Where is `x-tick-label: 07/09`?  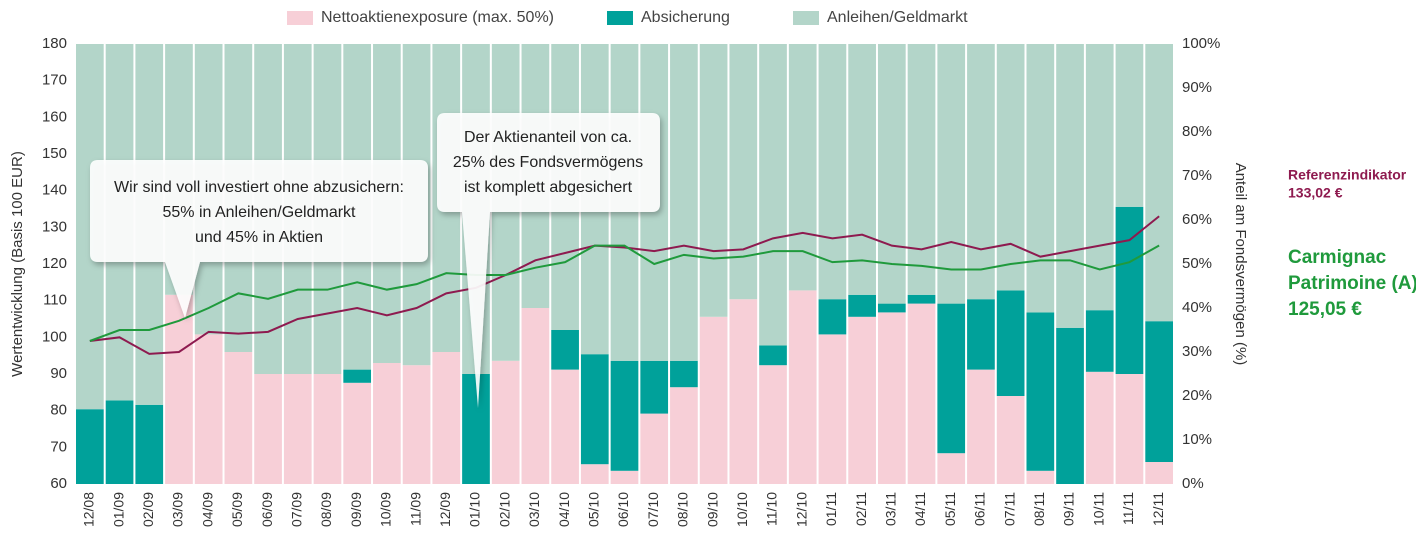
x-tick-label: 07/09 is located at coordinates (296, 509).